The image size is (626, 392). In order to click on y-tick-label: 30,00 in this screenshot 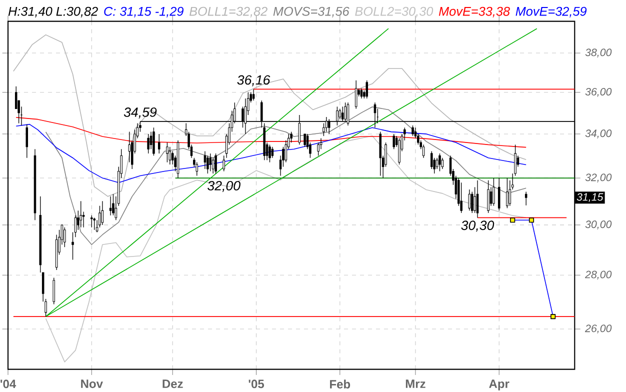, I will do `click(598, 225)`.